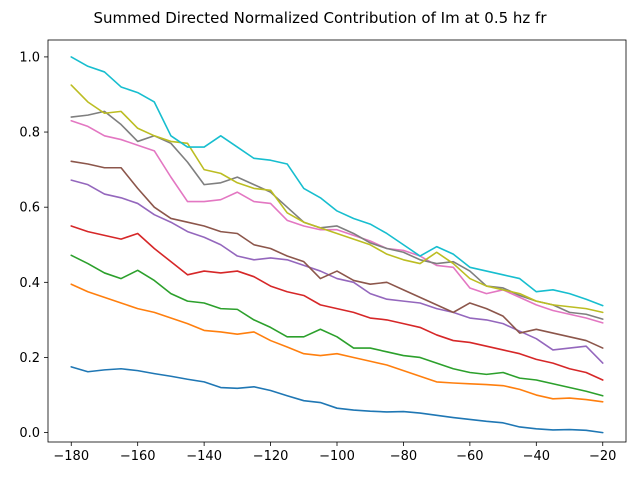 The width and height of the screenshot is (640, 480). What do you see at coordinates (602, 456) in the screenshot?
I see `x-tick-label: −20` at bounding box center [602, 456].